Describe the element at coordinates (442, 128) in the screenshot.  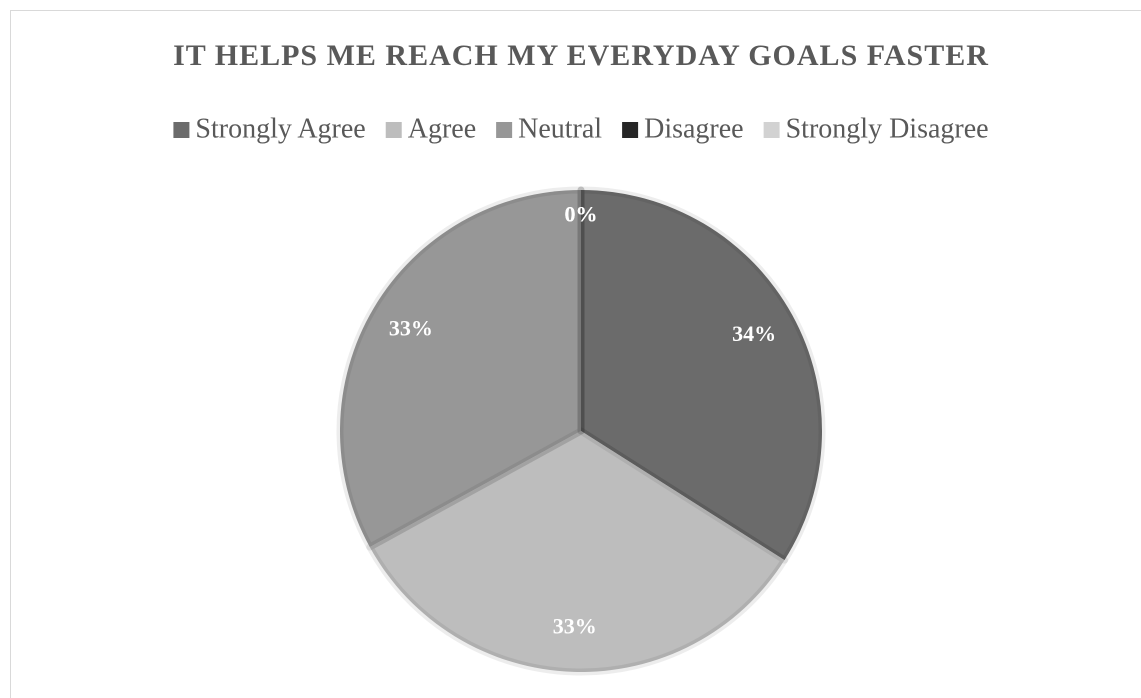
I see `legend-label: Agree` at that location.